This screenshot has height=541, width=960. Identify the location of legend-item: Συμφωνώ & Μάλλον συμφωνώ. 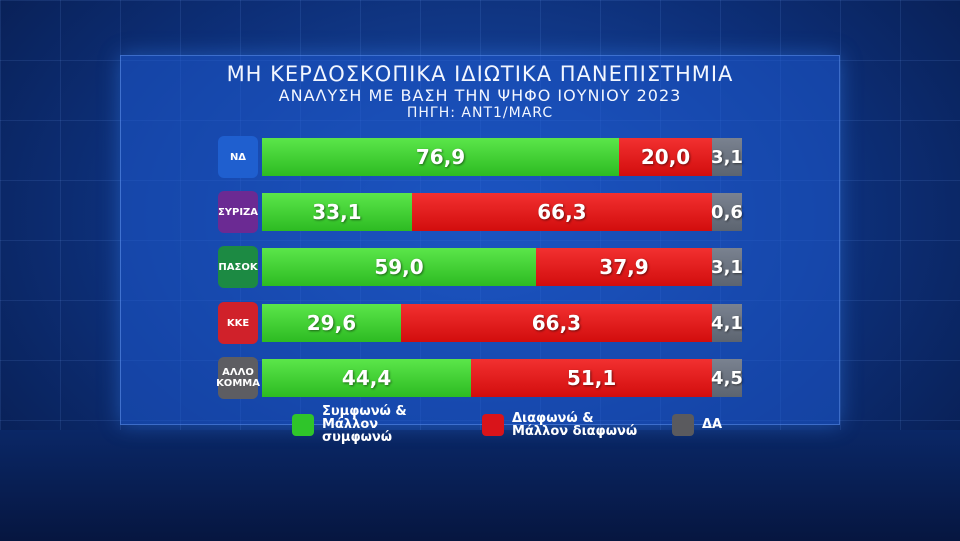
(372, 424).